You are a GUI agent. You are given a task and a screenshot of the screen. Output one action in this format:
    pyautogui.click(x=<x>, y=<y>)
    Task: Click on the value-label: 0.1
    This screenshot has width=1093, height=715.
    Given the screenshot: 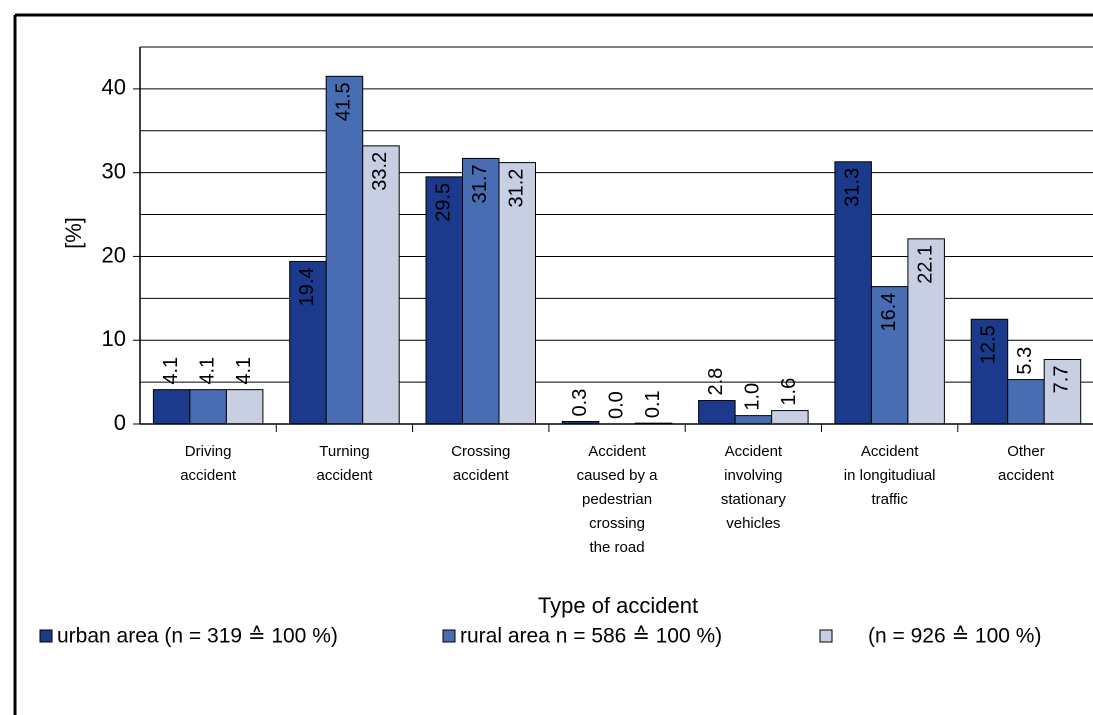 What is the action you would take?
    pyautogui.click(x=653, y=404)
    